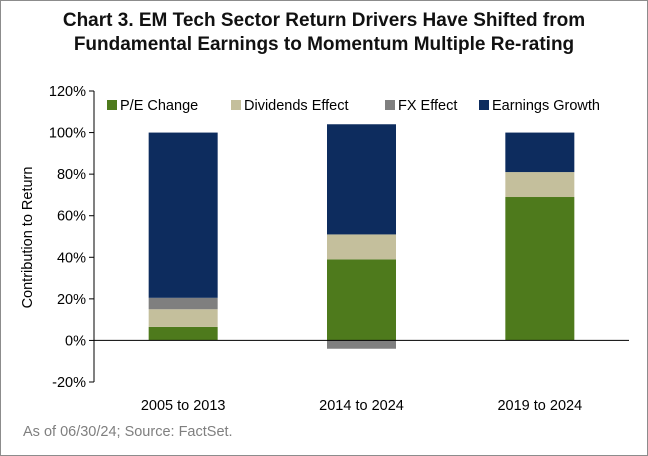 This screenshot has height=456, width=648. I want to click on x-tick-label: 2019 to 2024, so click(539, 406).